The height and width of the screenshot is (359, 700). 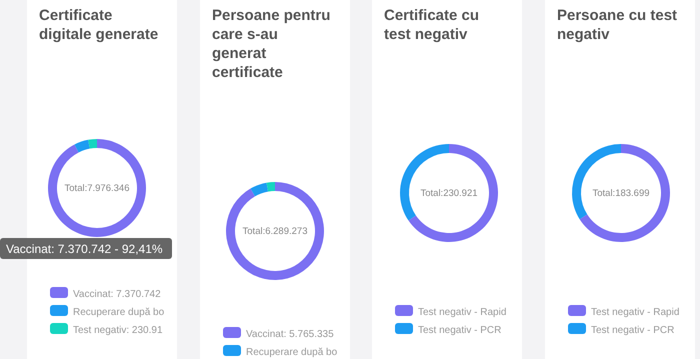 I want to click on chart-title: Certificate digitale generate, so click(x=98, y=25).